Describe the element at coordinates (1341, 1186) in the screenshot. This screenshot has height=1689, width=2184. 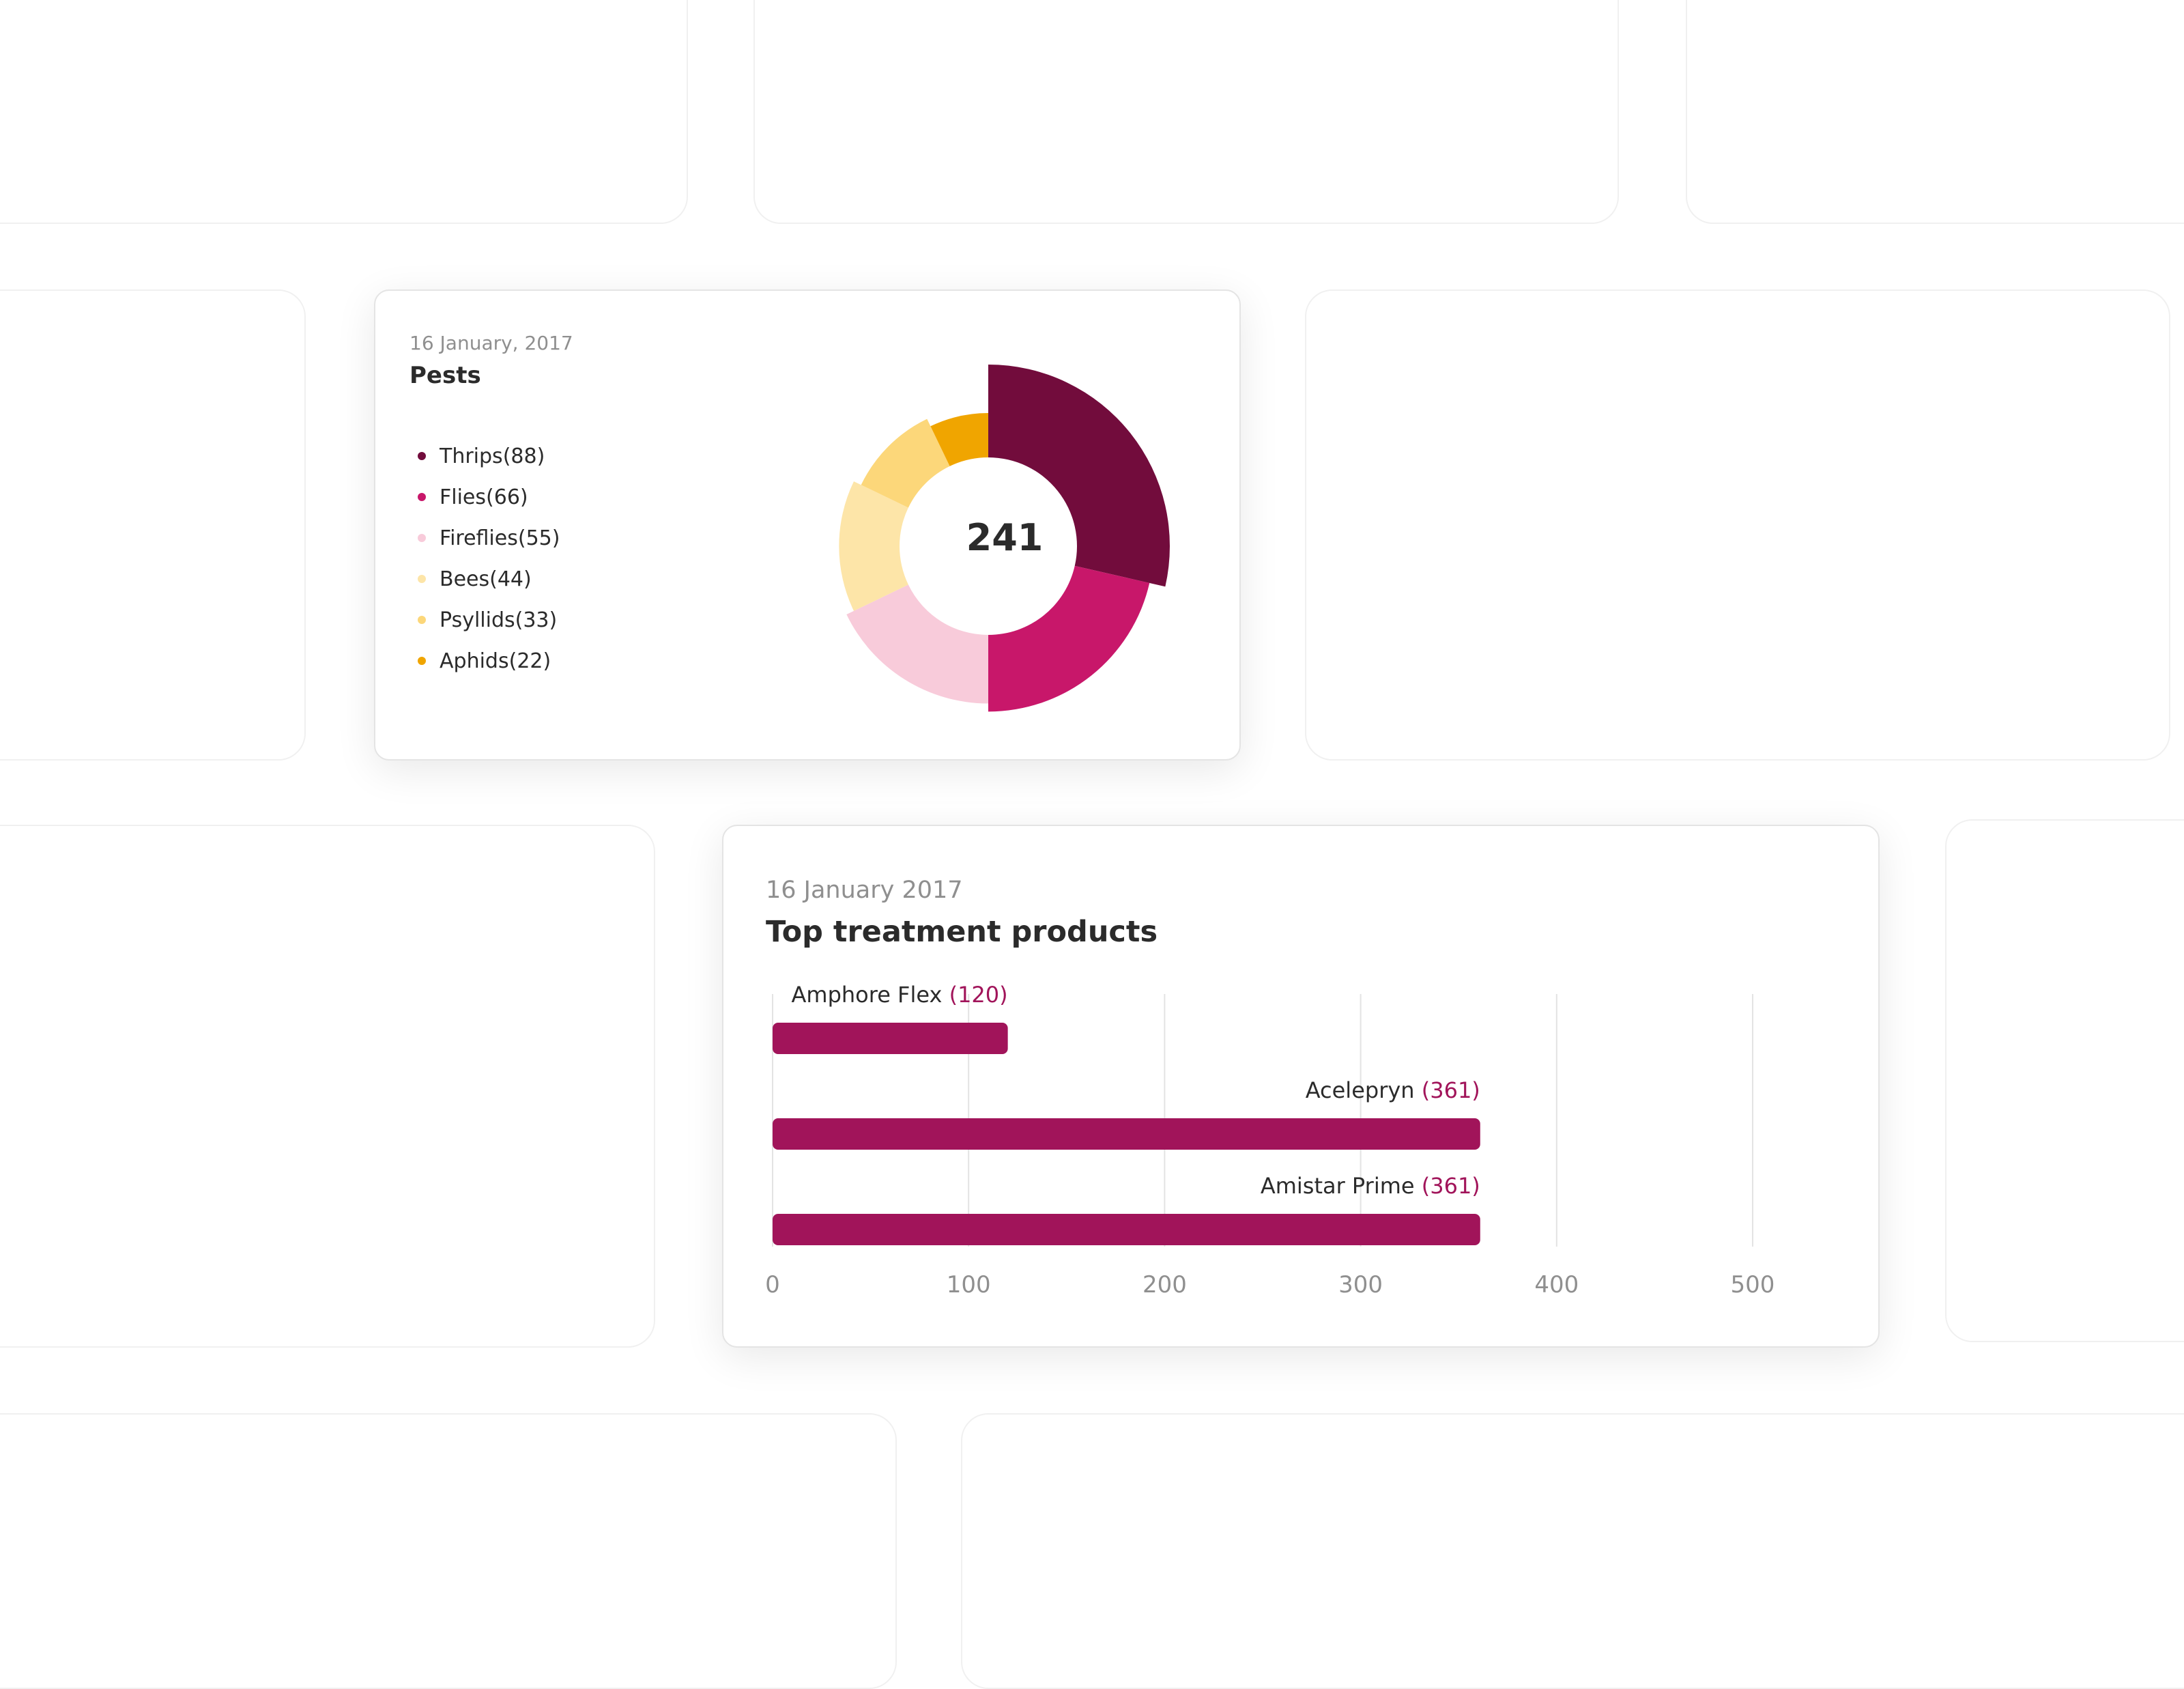
I see `bar-category: Amistar Prime` at that location.